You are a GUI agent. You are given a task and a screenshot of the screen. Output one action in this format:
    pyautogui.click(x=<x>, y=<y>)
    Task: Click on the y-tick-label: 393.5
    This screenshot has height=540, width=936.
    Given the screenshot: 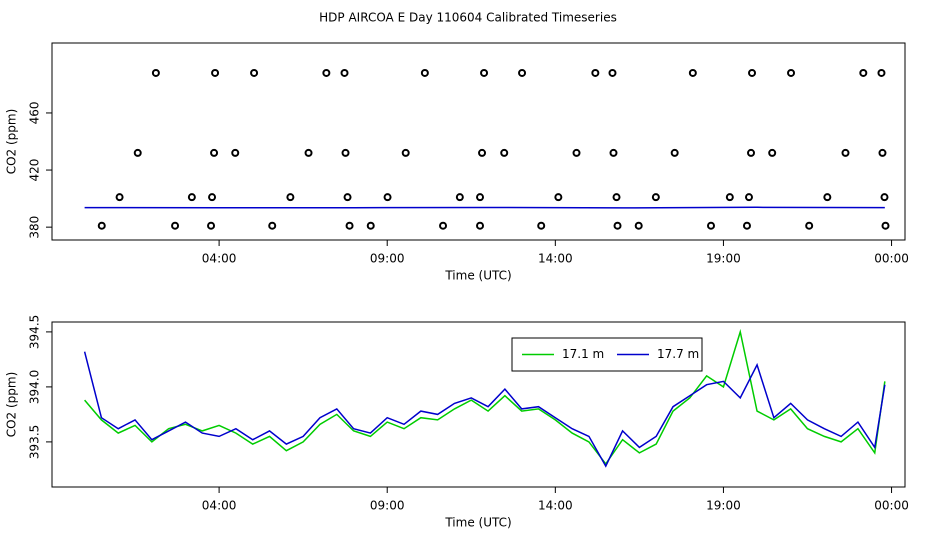 What is the action you would take?
    pyautogui.click(x=35, y=442)
    